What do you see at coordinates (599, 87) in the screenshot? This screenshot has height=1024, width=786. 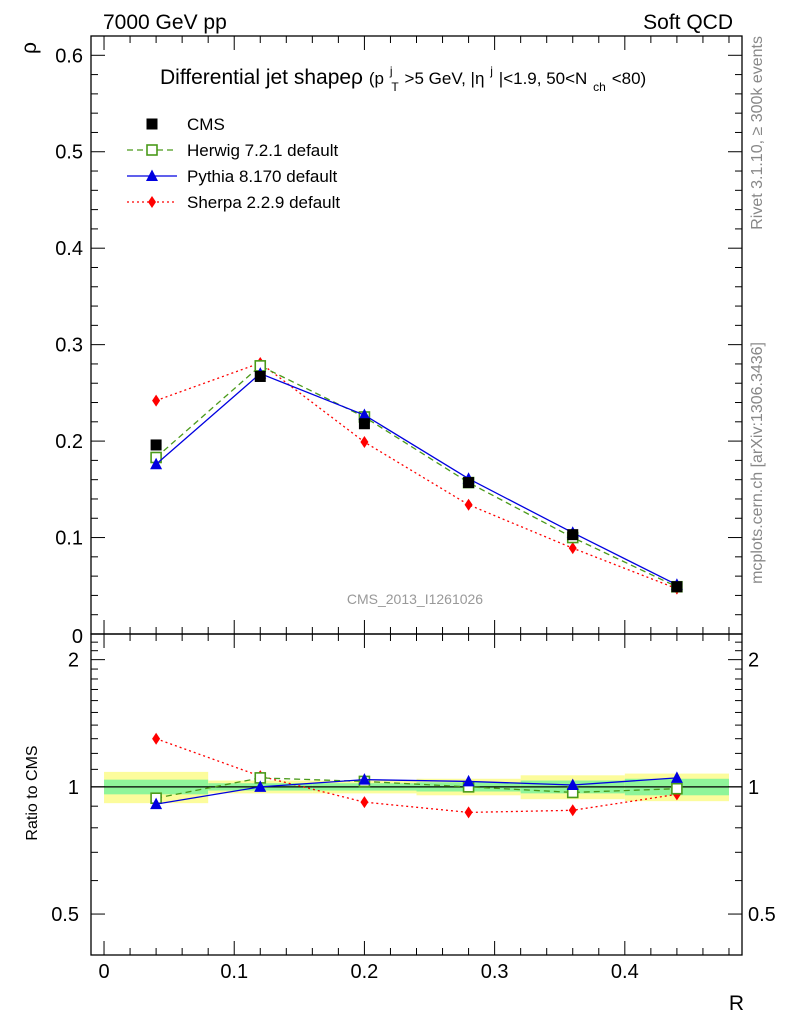 I see `title-sub-ch: ch` at bounding box center [599, 87].